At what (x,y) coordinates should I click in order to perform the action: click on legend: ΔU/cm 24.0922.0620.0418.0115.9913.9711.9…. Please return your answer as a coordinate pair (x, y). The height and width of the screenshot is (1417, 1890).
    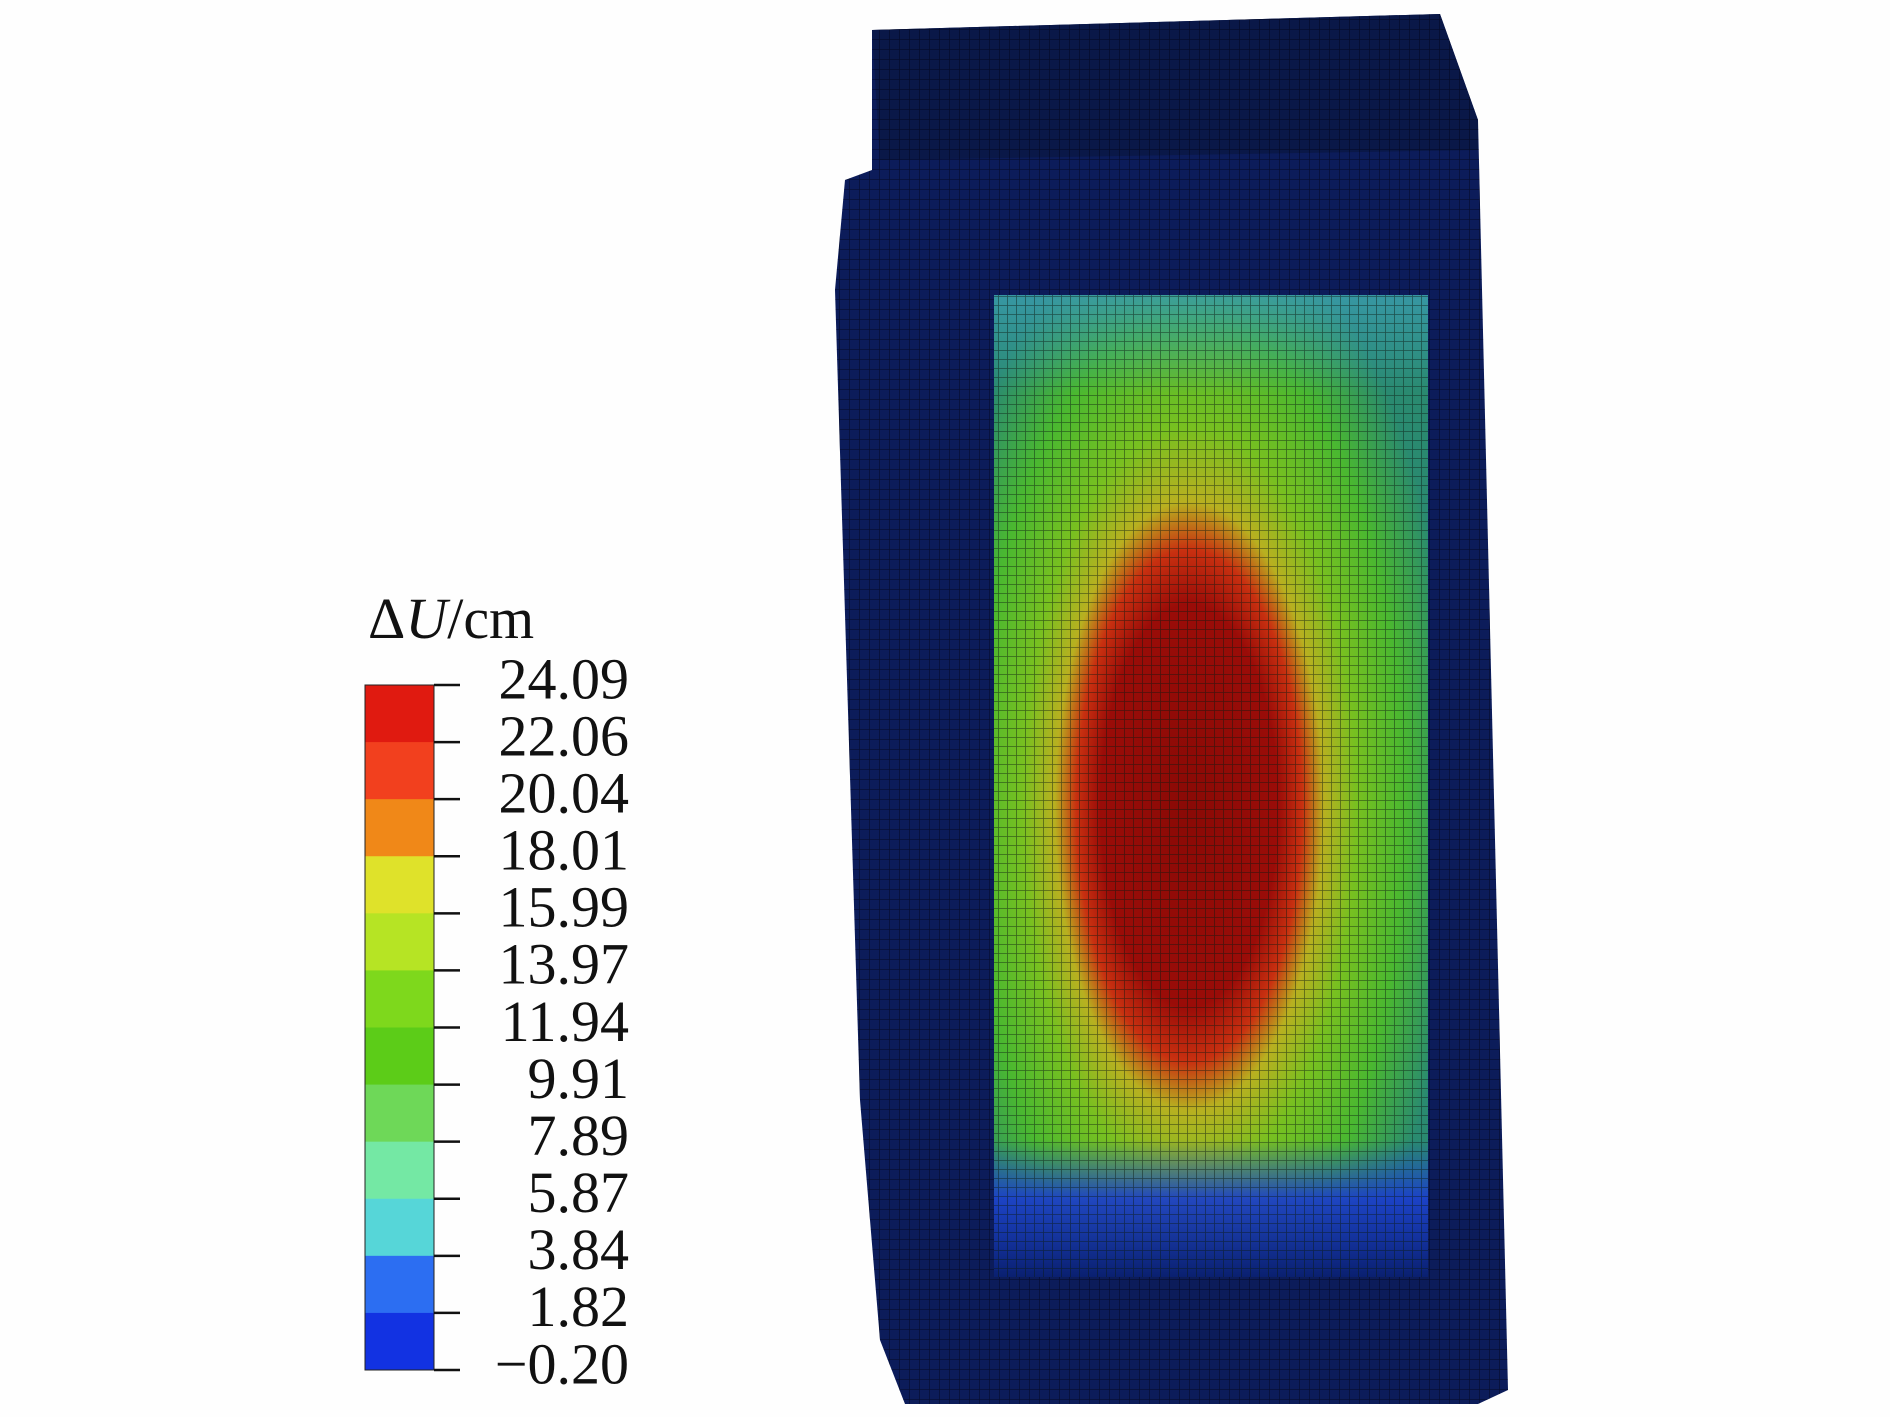
    Looking at the image, I should click on (497, 991).